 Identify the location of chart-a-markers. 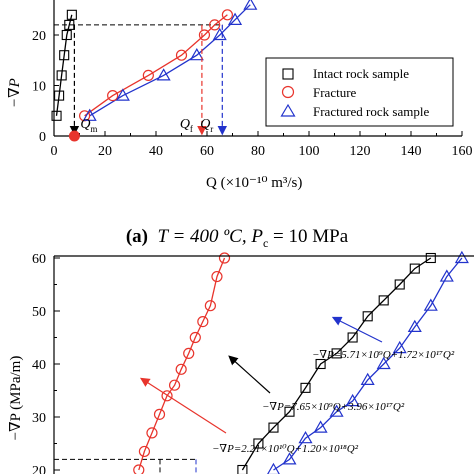
(154, 61).